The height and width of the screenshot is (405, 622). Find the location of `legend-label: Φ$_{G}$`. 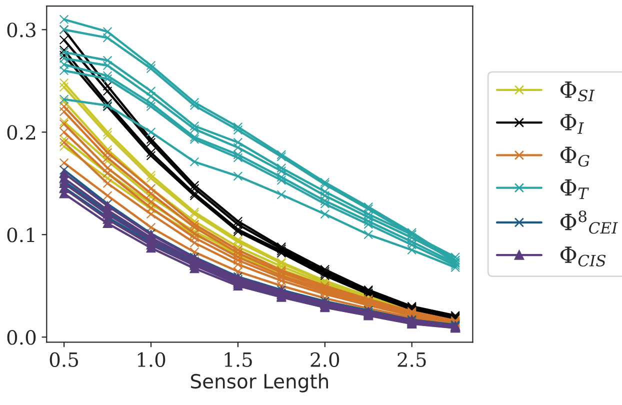

legend-label: Φ$_{G}$ is located at coordinates (575, 156).